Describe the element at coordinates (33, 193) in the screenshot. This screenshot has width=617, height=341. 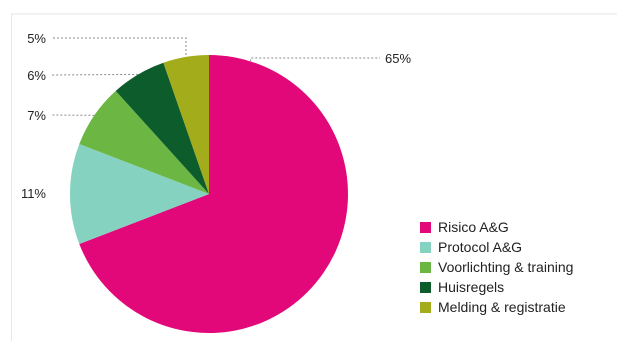
I see `percent-label-protocol: 11%` at that location.